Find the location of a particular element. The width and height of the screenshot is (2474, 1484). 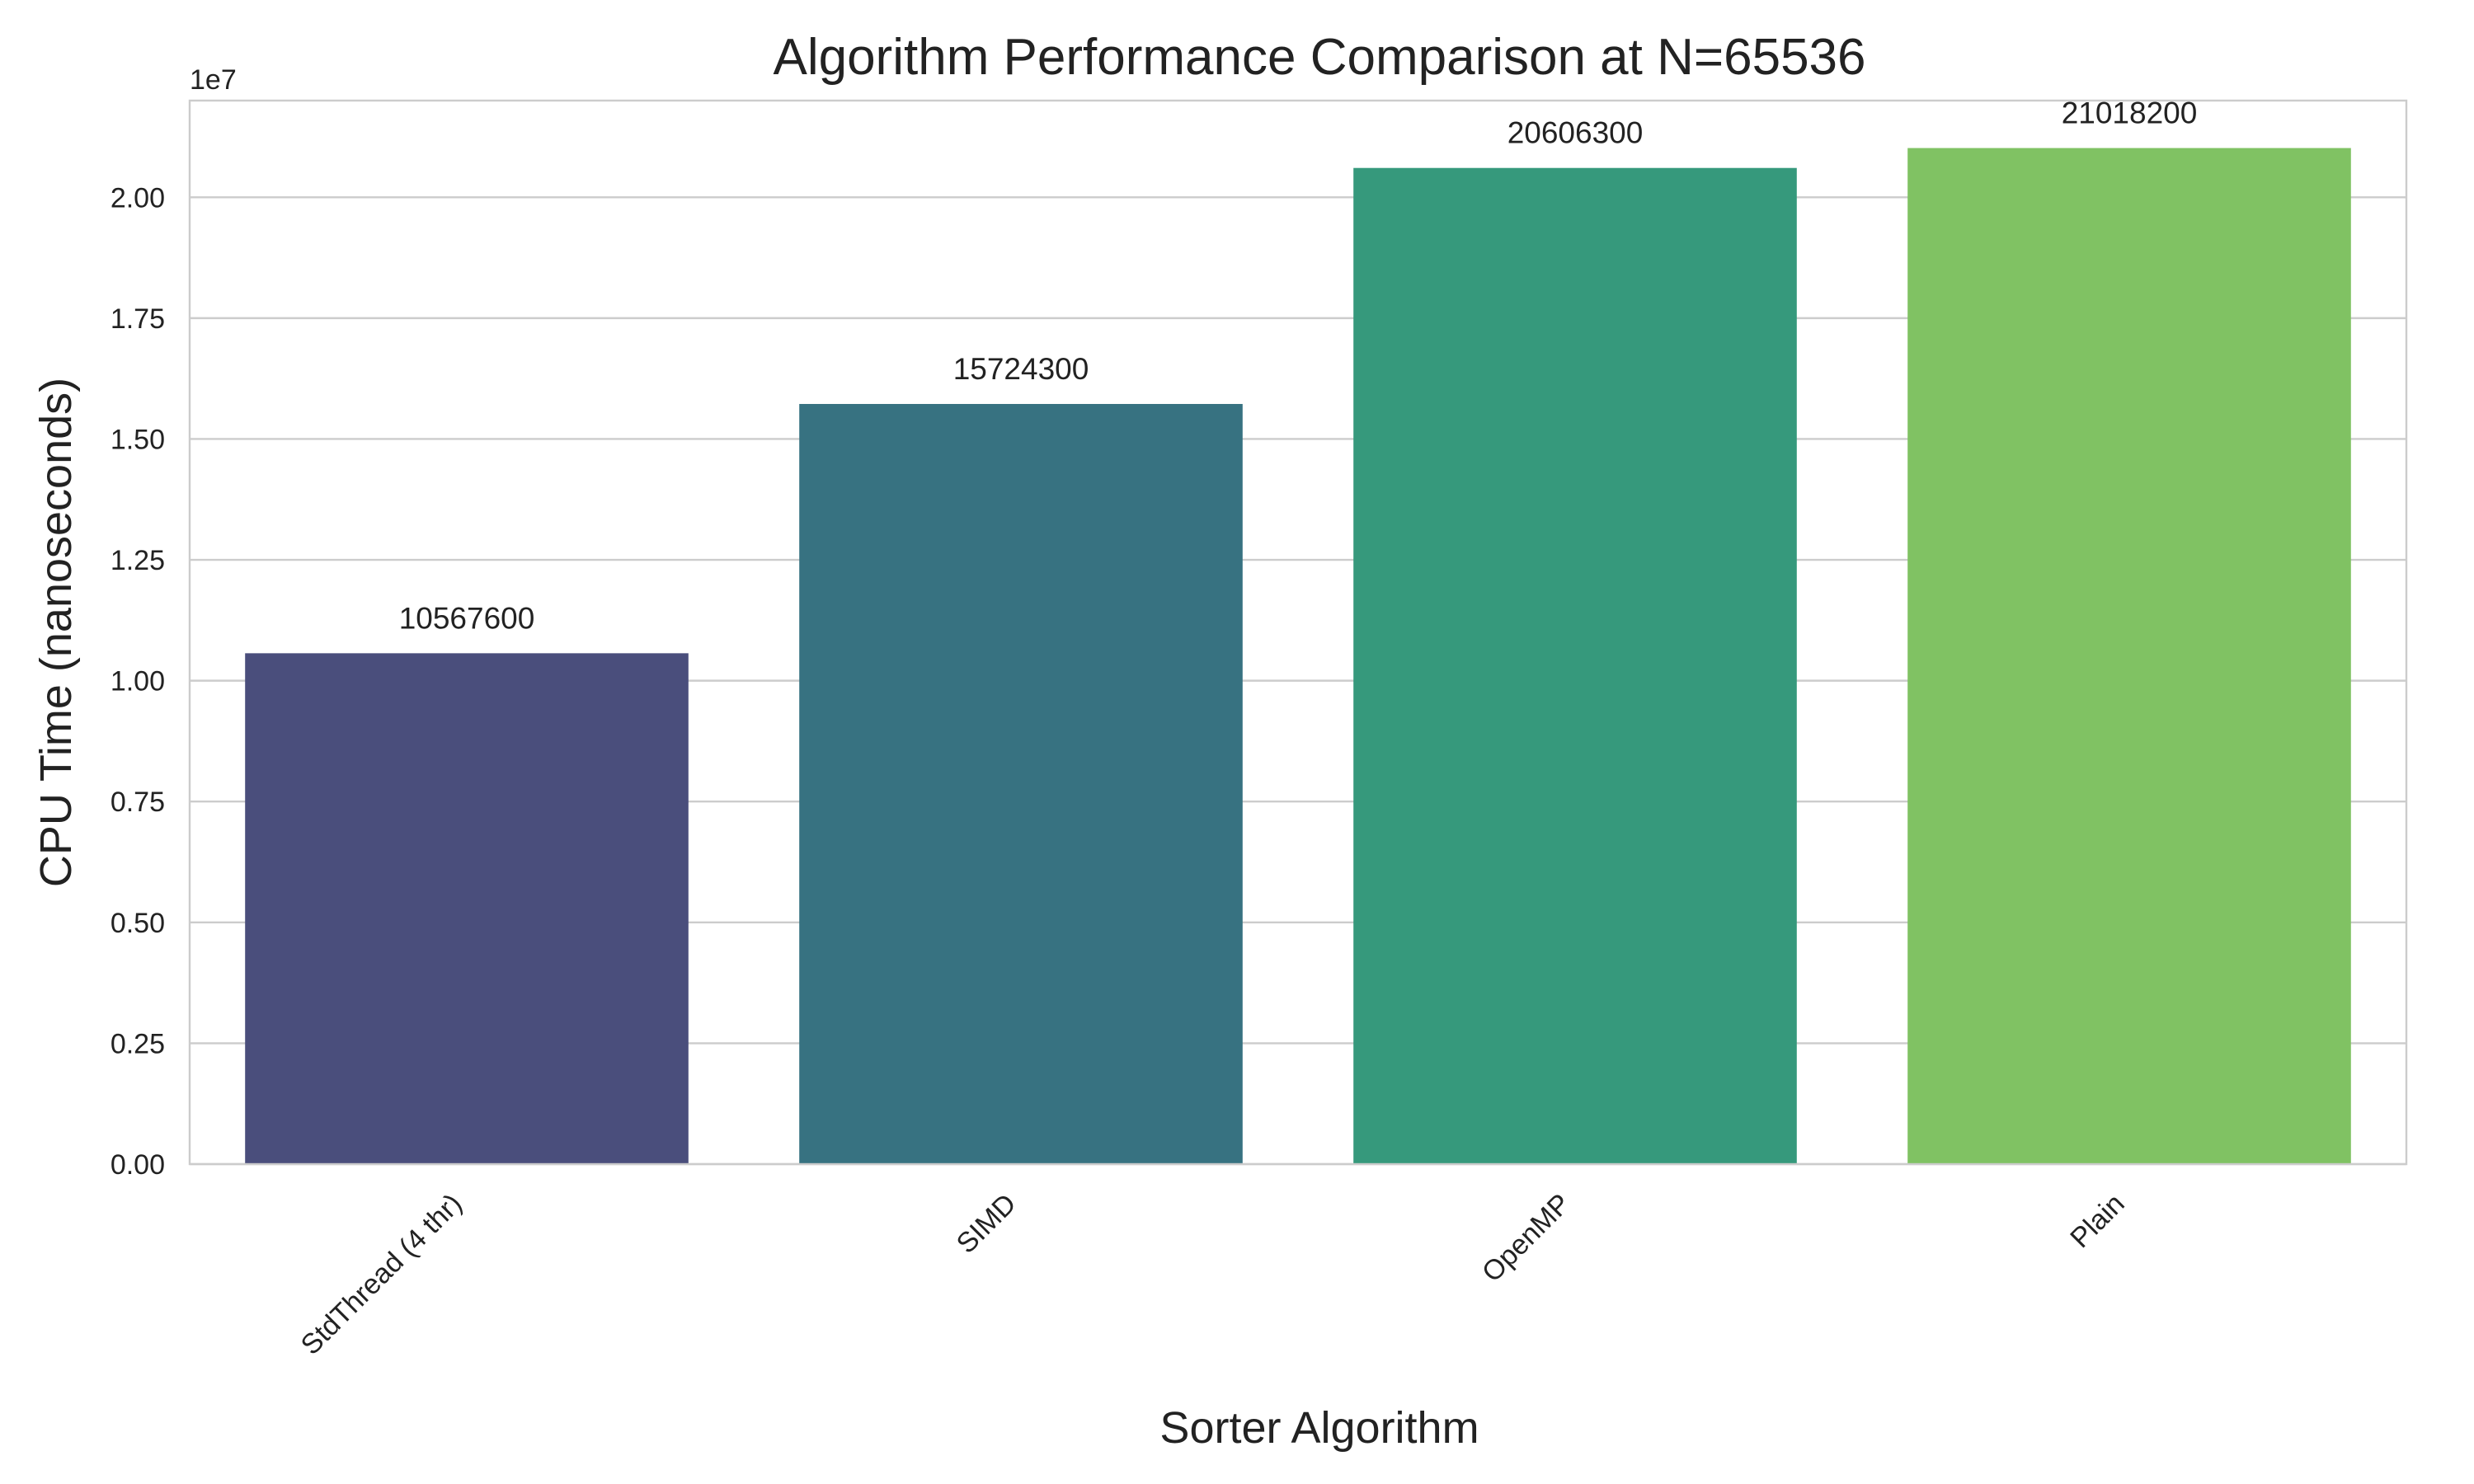

y-tick-label: 0.50 is located at coordinates (138, 924).